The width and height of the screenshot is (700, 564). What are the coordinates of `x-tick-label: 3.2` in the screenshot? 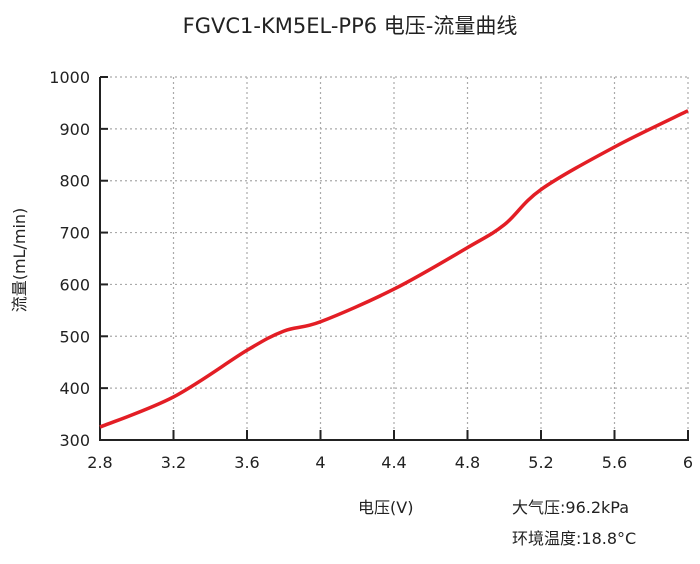 It's located at (173, 462).